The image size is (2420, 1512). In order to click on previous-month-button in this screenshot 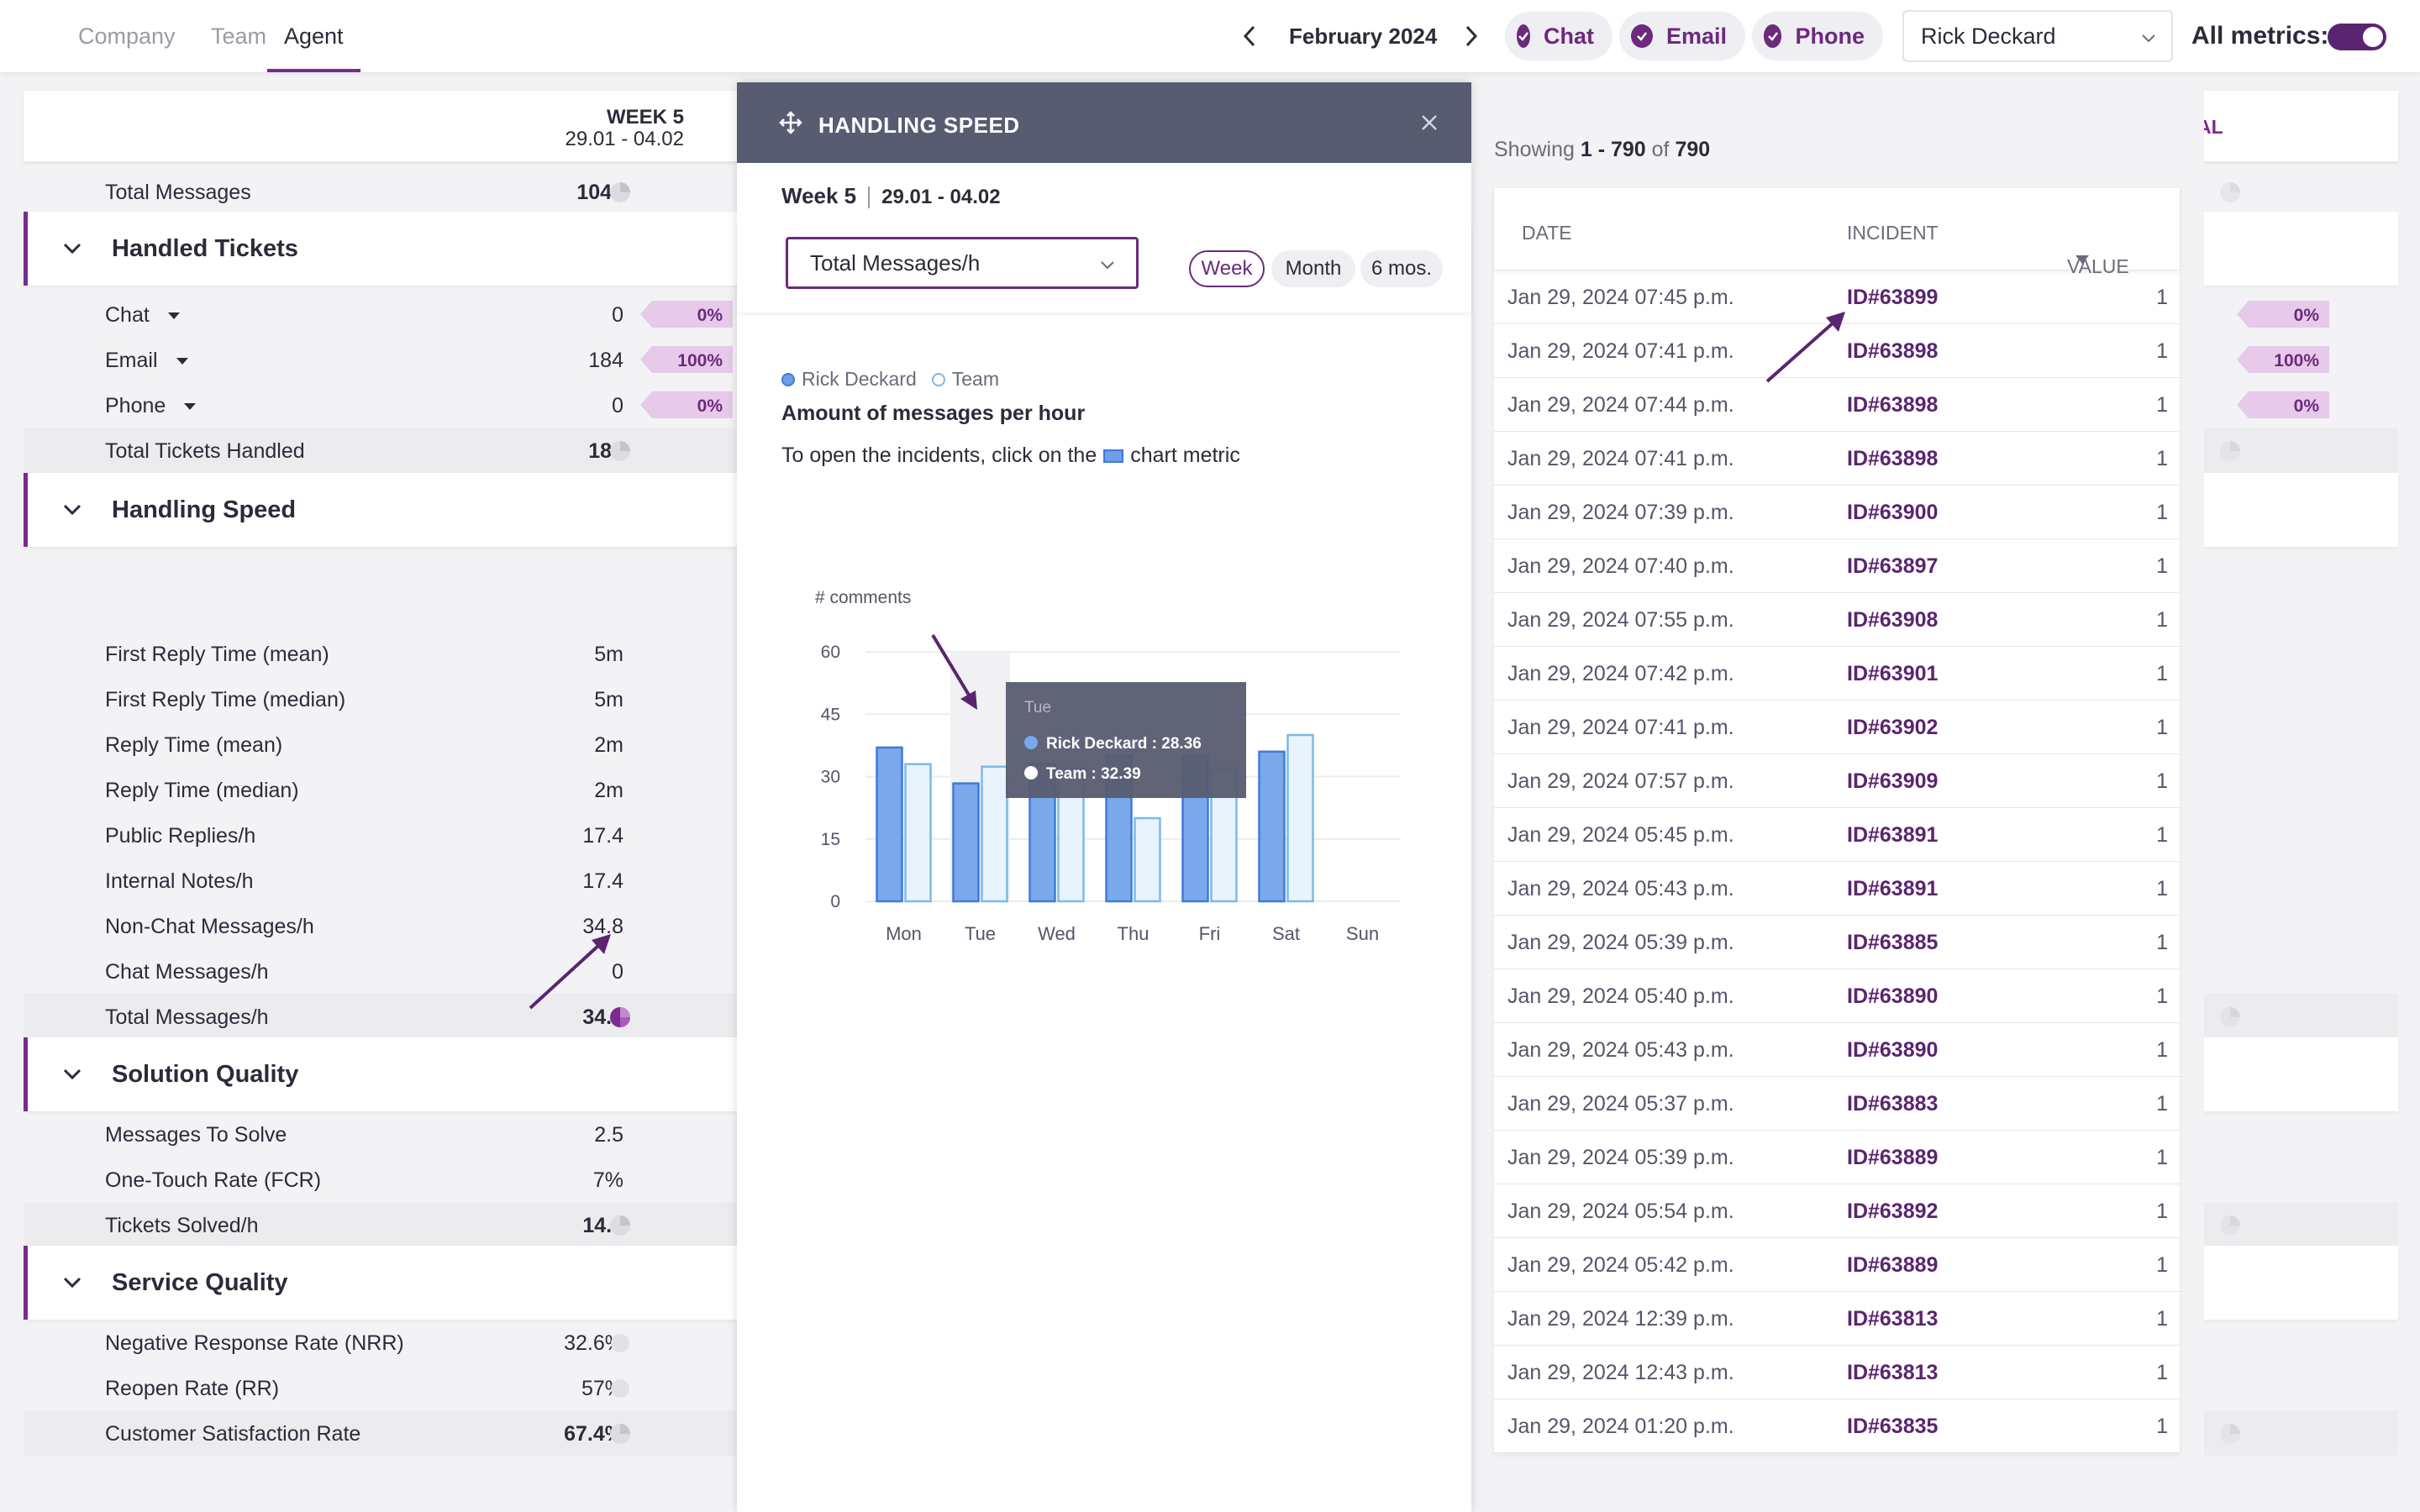, I will do `click(1251, 36)`.